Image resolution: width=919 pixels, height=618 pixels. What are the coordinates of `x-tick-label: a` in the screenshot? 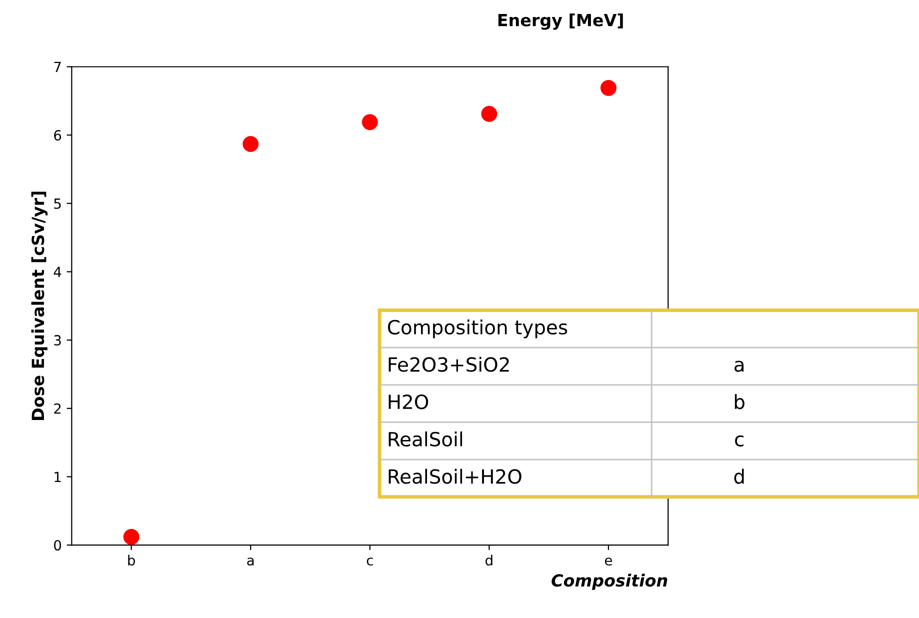 It's located at (250, 562).